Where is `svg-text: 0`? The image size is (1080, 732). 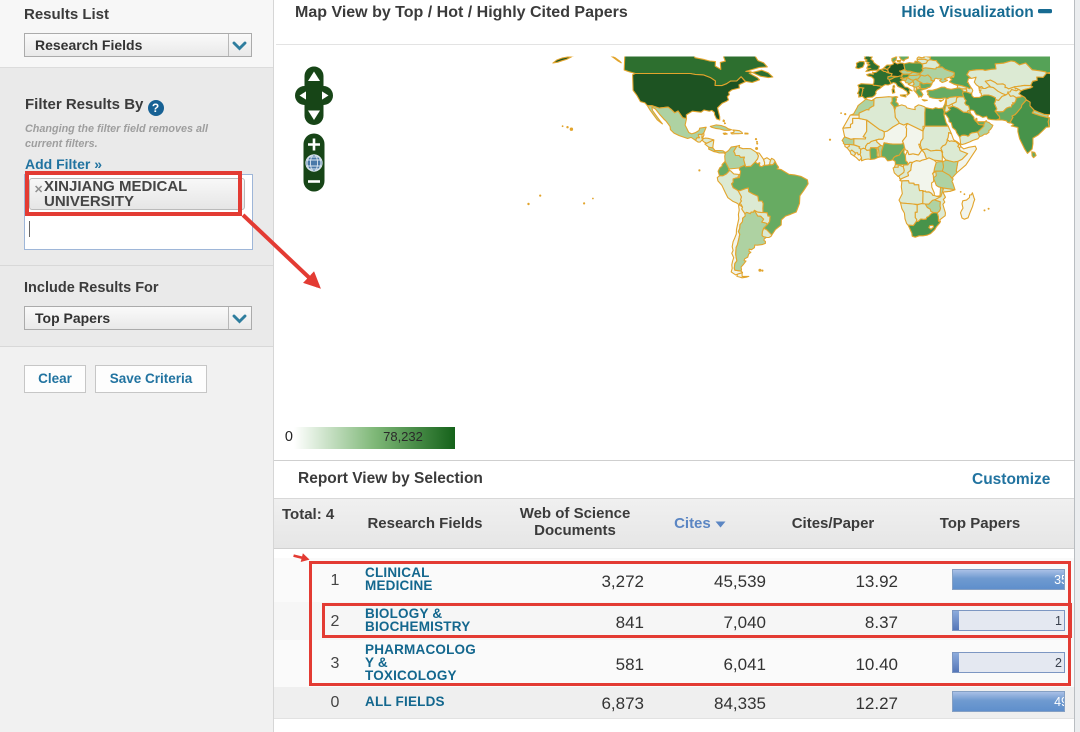 svg-text: 0 is located at coordinates (289, 437).